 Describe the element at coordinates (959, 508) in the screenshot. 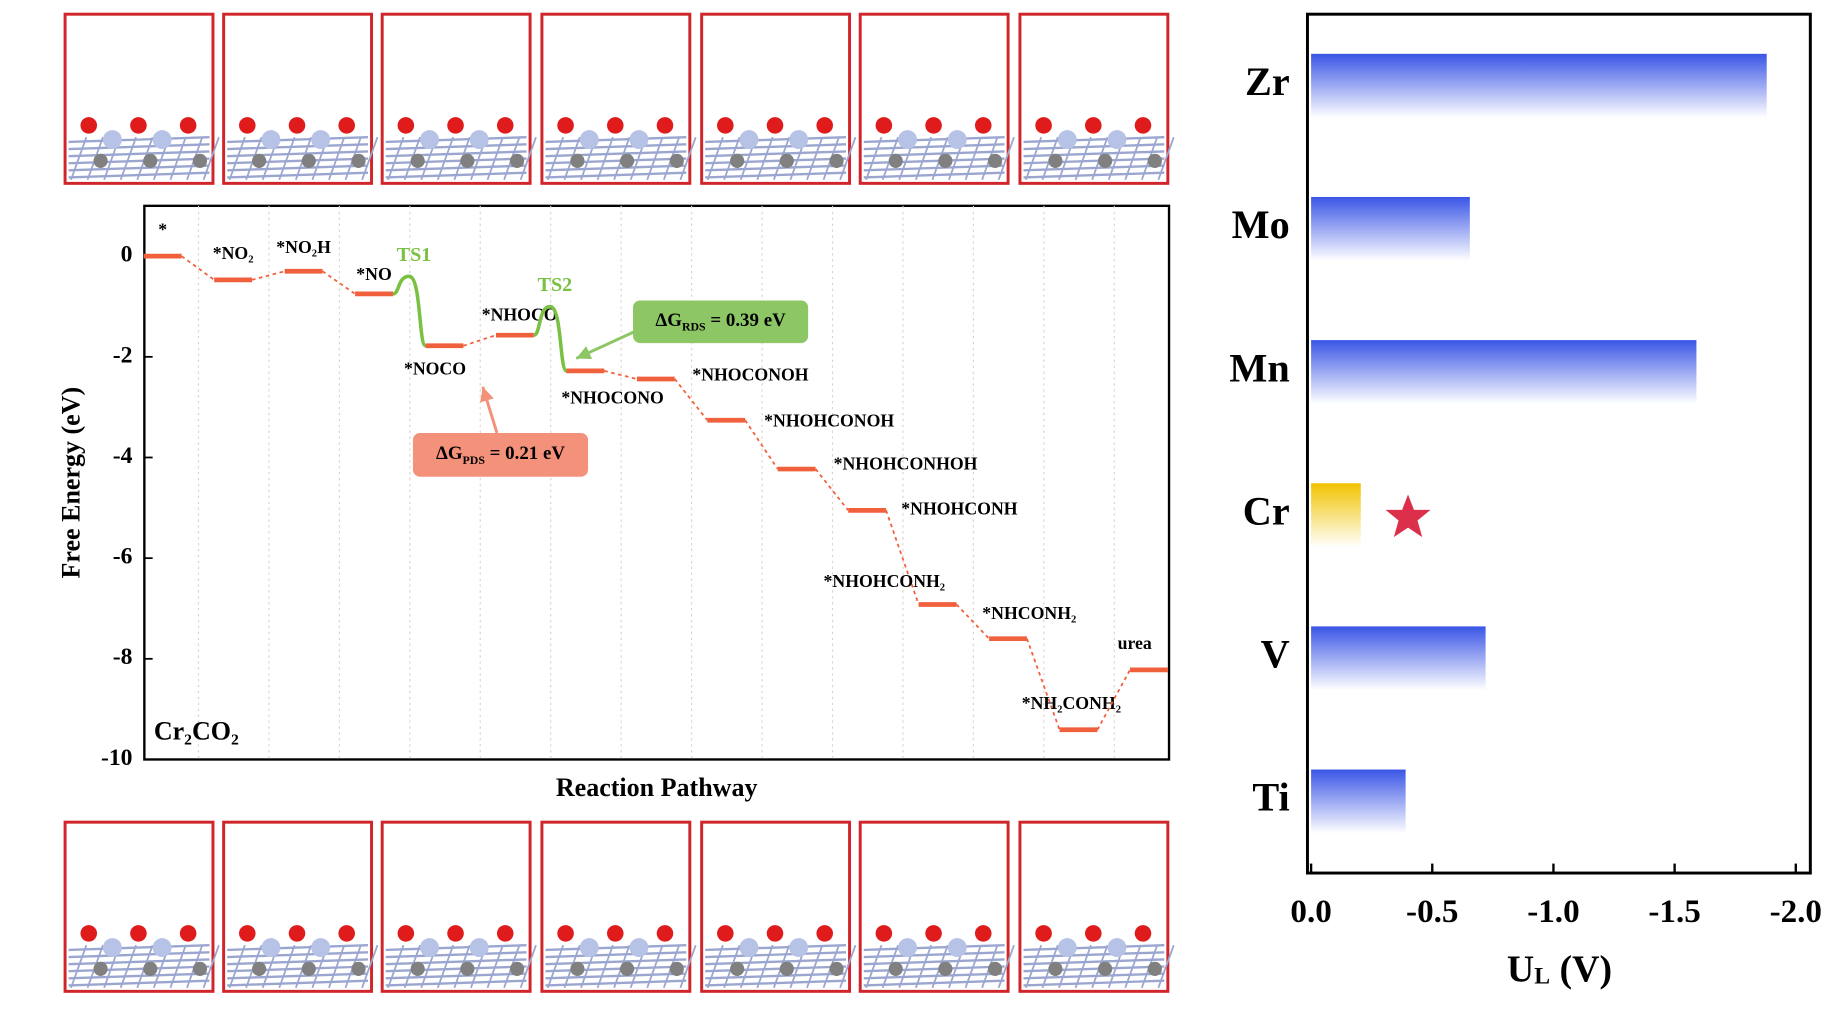

I see `state-label: *NHOHCONH` at that location.